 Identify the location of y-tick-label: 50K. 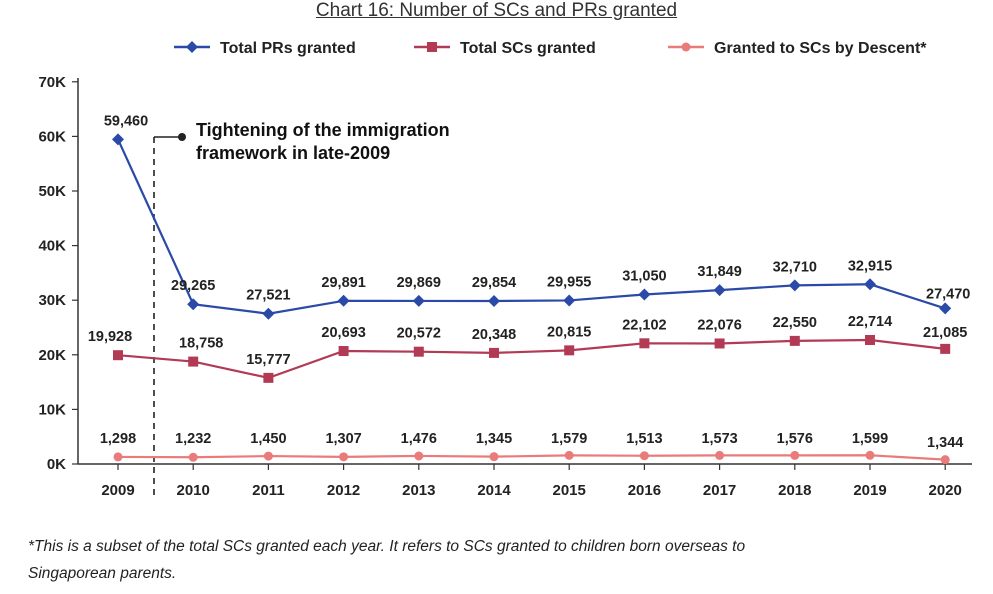
(52, 191).